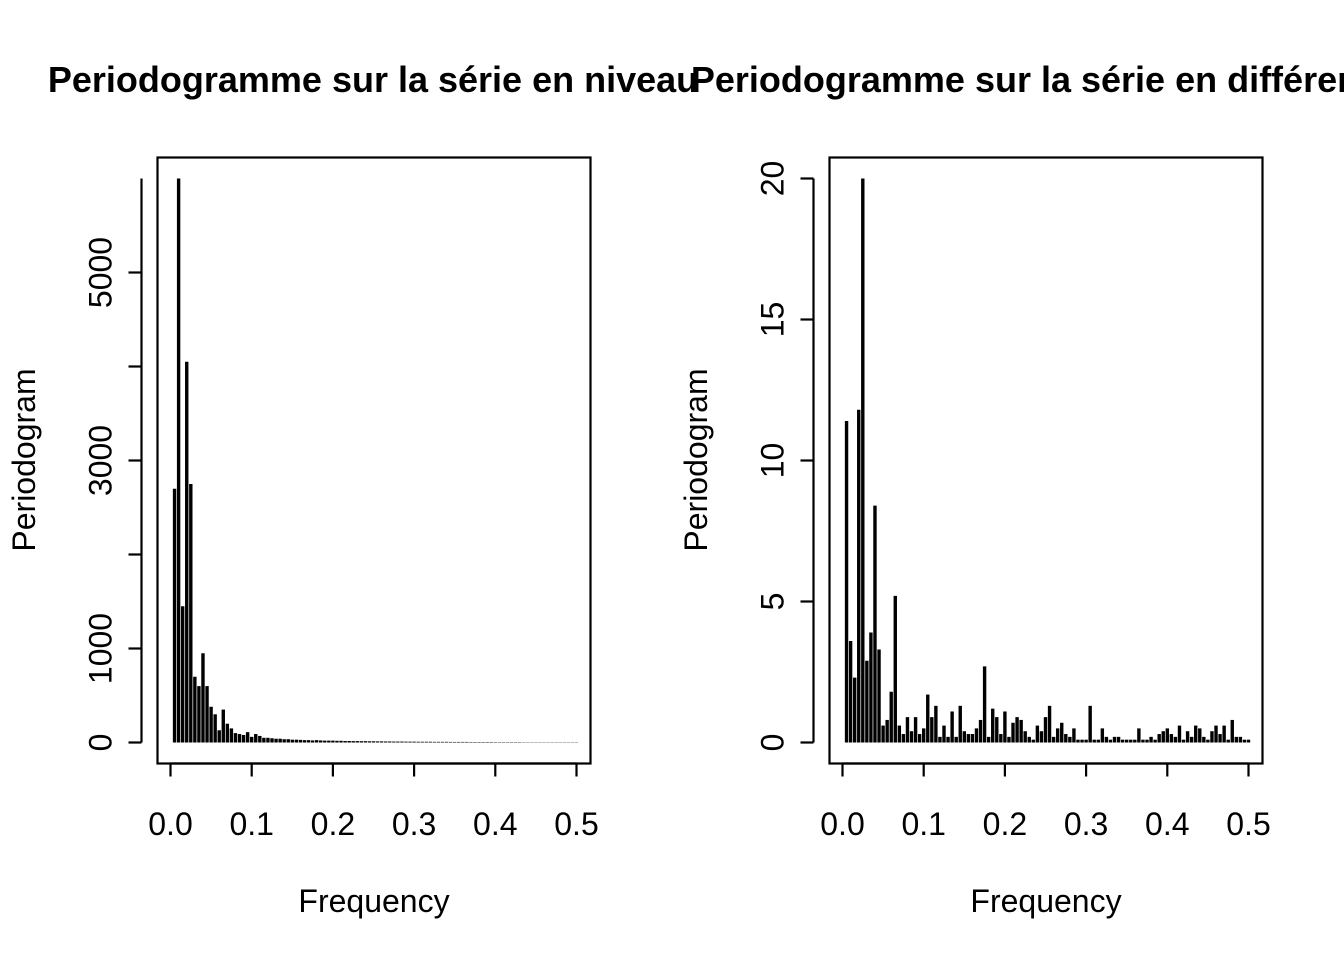  I want to click on y-axis-level: 0 1000 3000 5000, so click(113, 465).